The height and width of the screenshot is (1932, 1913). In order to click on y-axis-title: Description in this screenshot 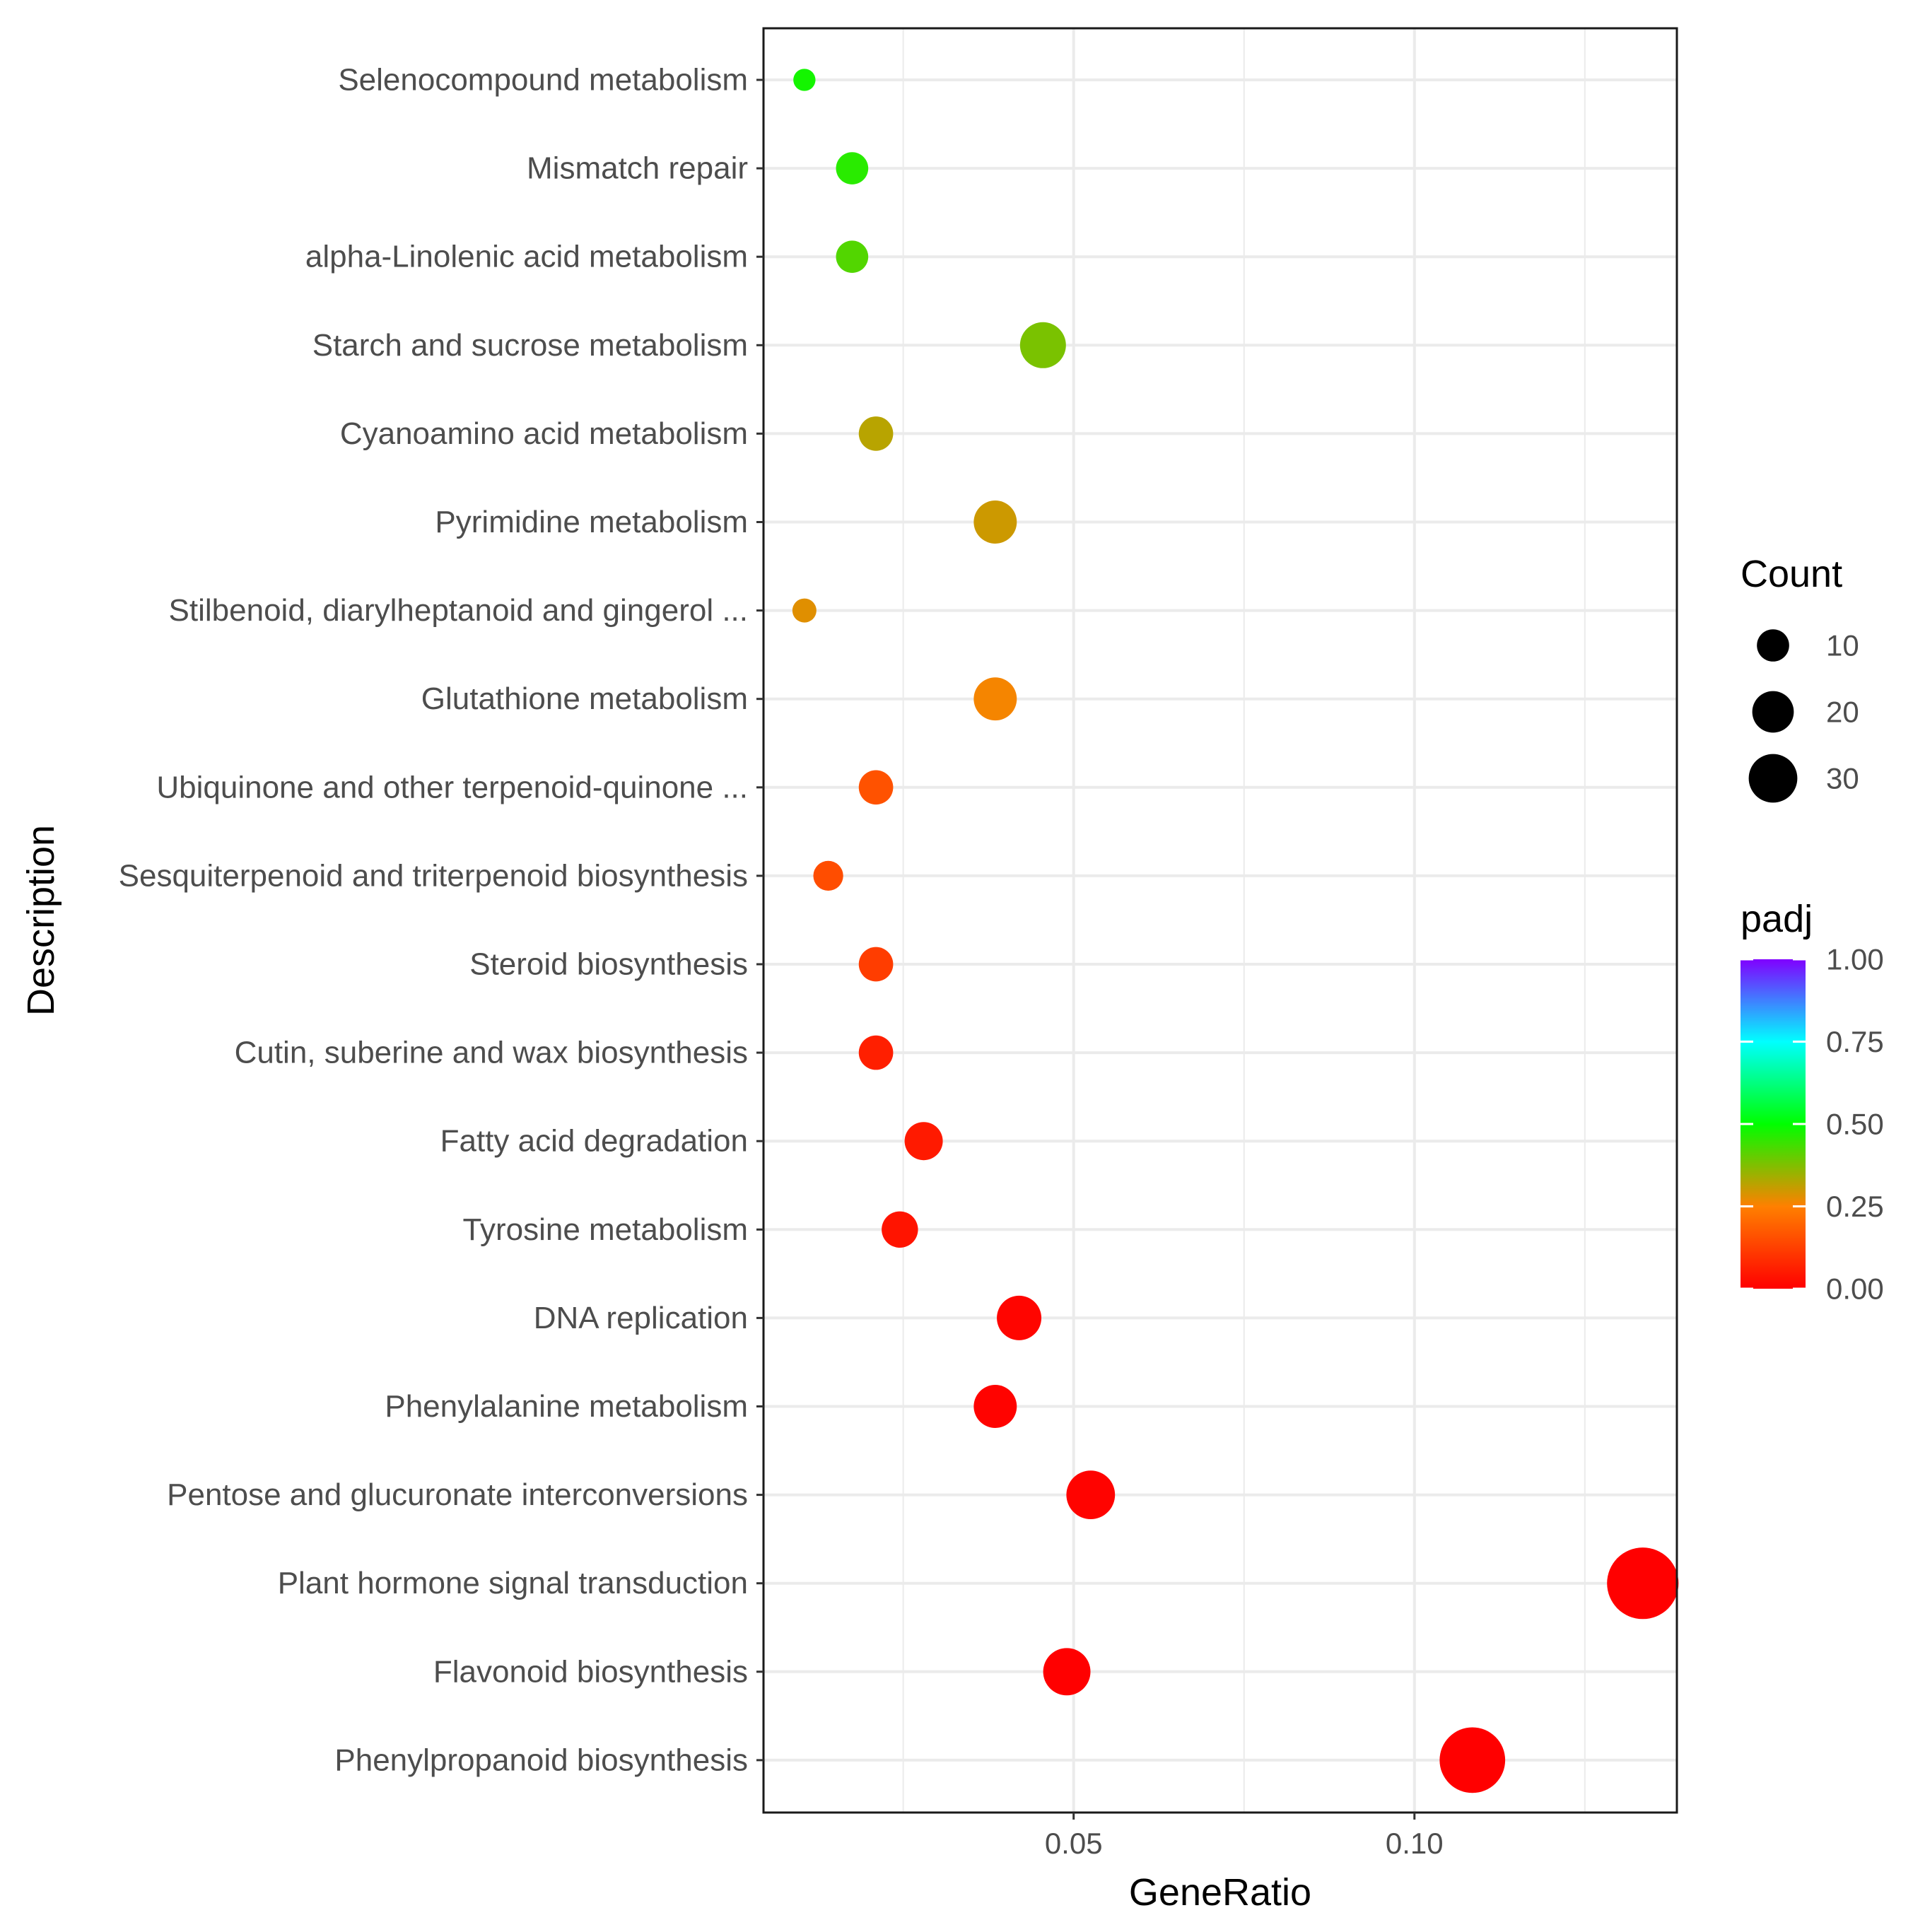, I will do `click(41, 921)`.